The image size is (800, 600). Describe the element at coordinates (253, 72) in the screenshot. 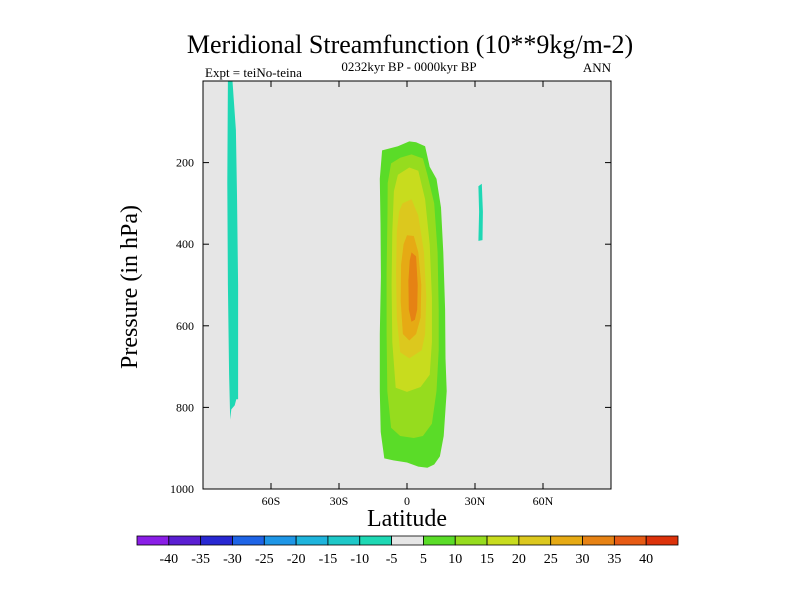

I see `experiment-label: Expt = teiNo-teina` at that location.